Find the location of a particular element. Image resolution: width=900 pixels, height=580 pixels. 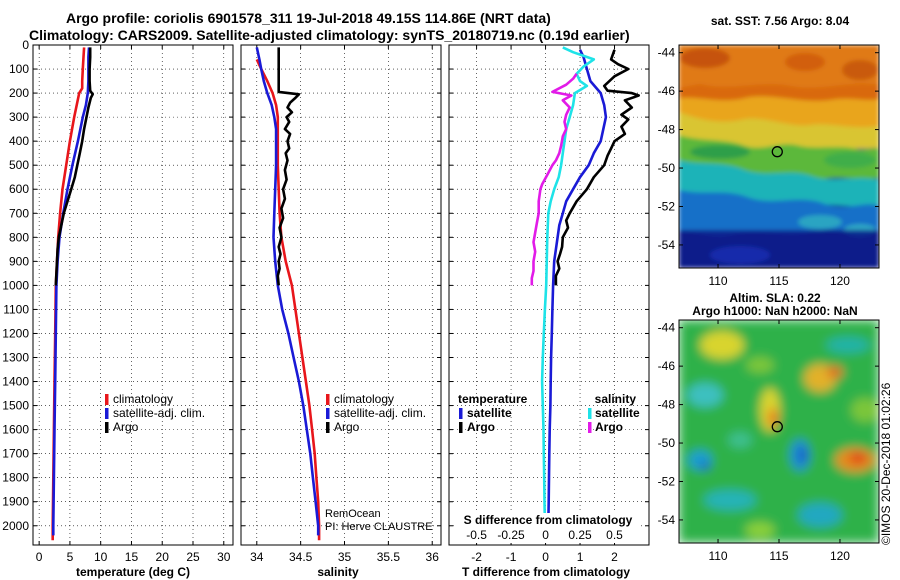

s-difference-tick-label: -0.25 is located at coordinates (511, 535).